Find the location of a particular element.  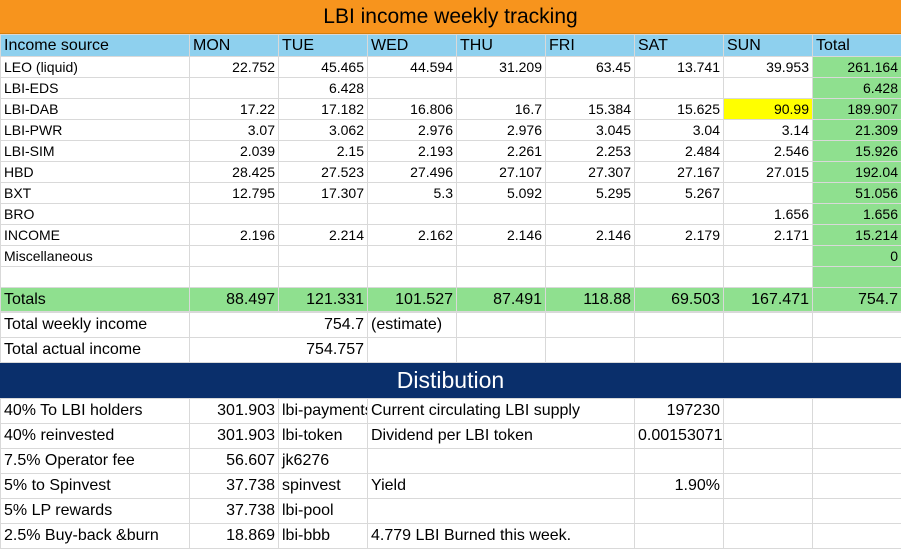

cell: 39.953 is located at coordinates (768, 67).